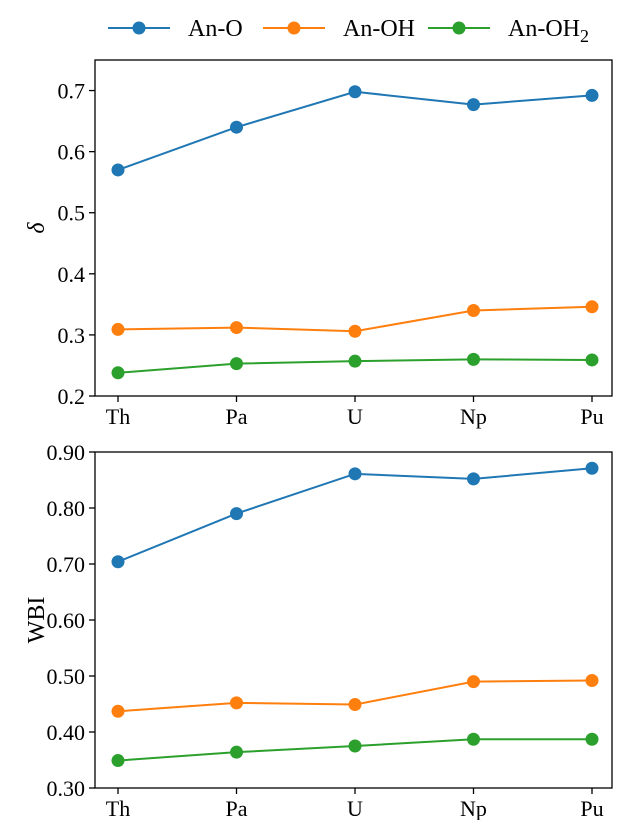  What do you see at coordinates (37, 620) in the screenshot?
I see `y-axis-label: WBI` at bounding box center [37, 620].